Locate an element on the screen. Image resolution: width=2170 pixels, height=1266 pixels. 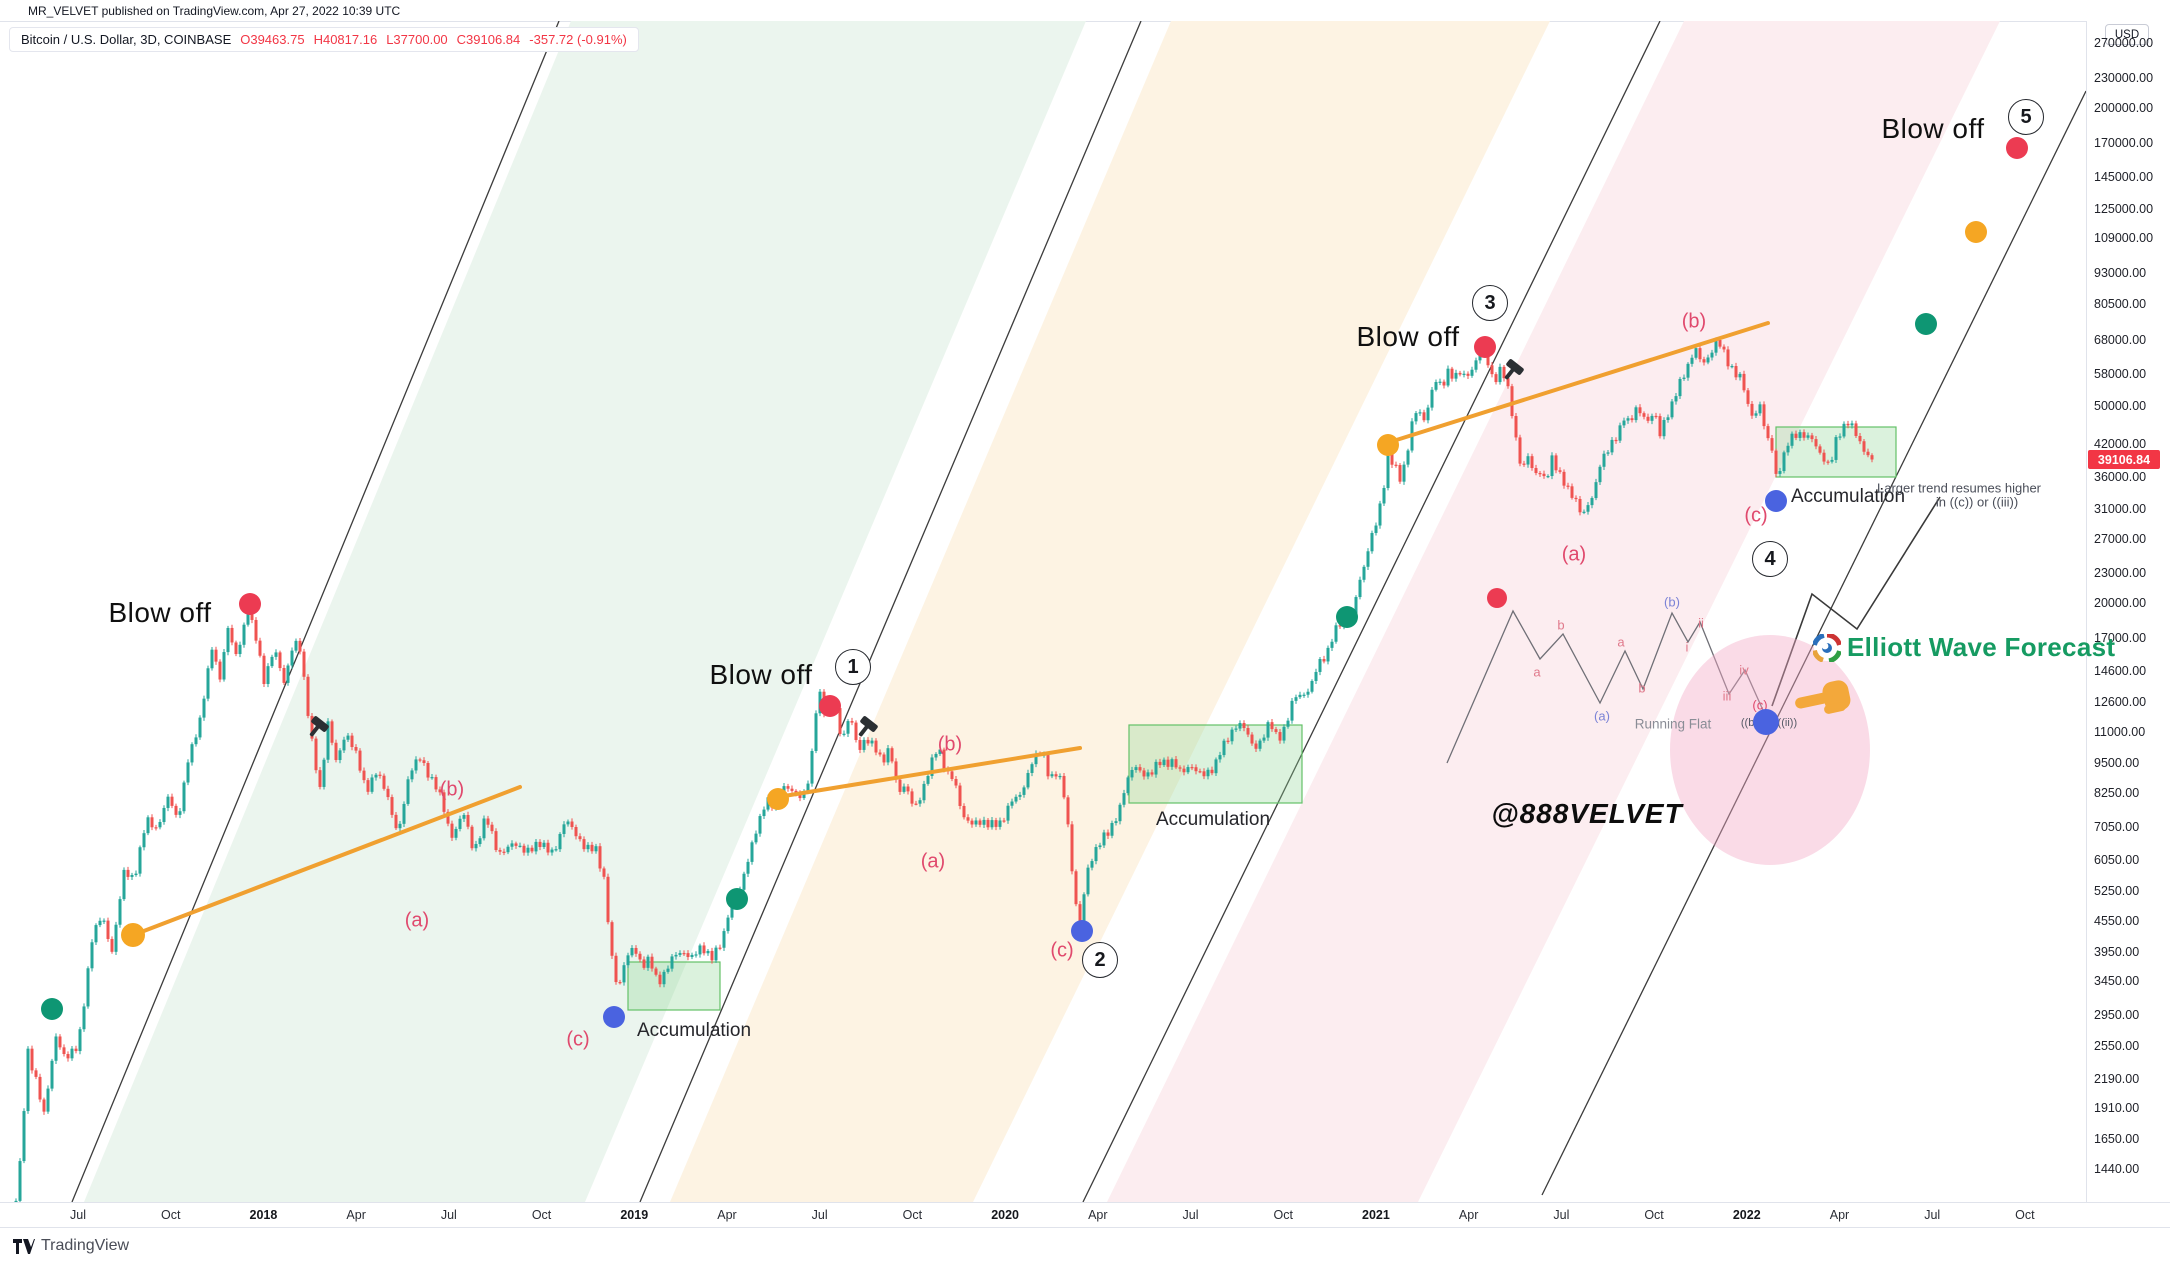
time-tick-year: 2022 is located at coordinates (1746, 1215).